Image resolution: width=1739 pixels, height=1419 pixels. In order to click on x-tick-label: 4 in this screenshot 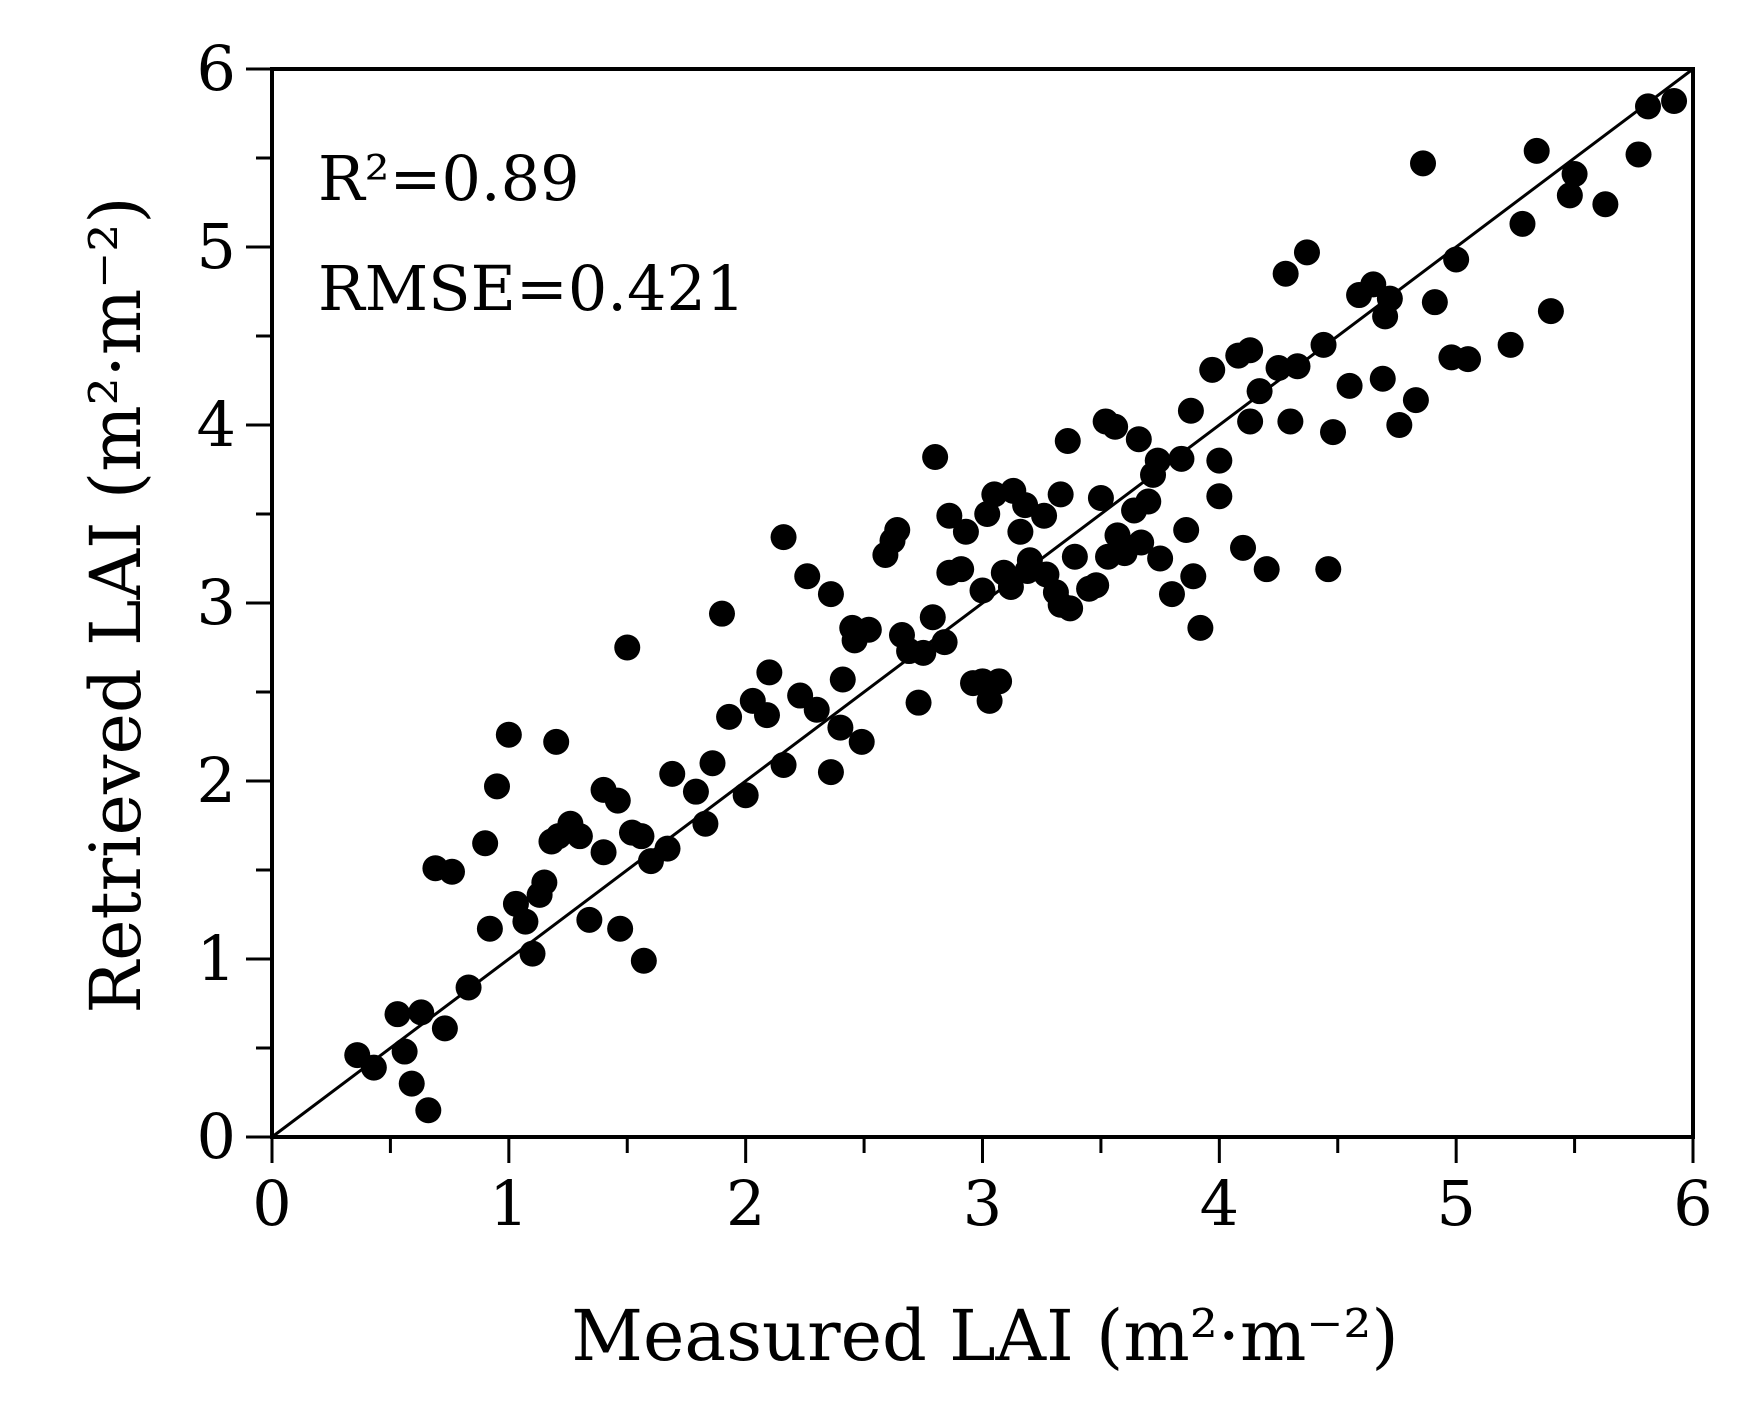, I will do `click(1219, 1203)`.